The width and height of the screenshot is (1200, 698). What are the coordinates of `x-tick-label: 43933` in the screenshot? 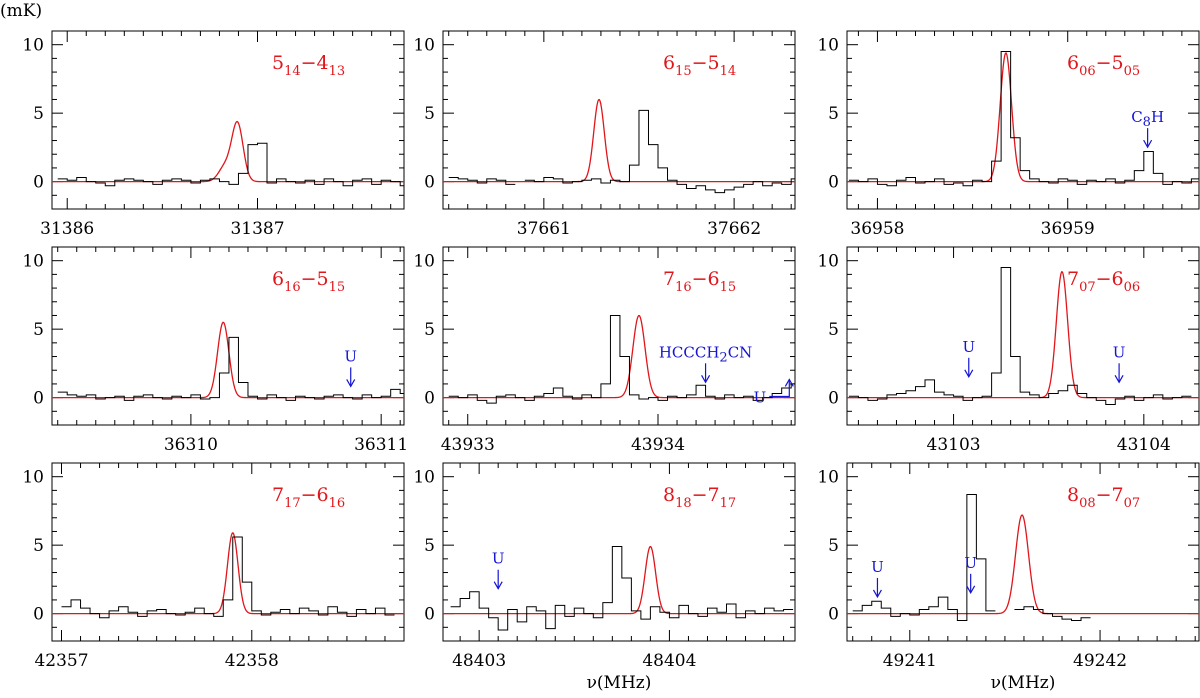 It's located at (468, 445).